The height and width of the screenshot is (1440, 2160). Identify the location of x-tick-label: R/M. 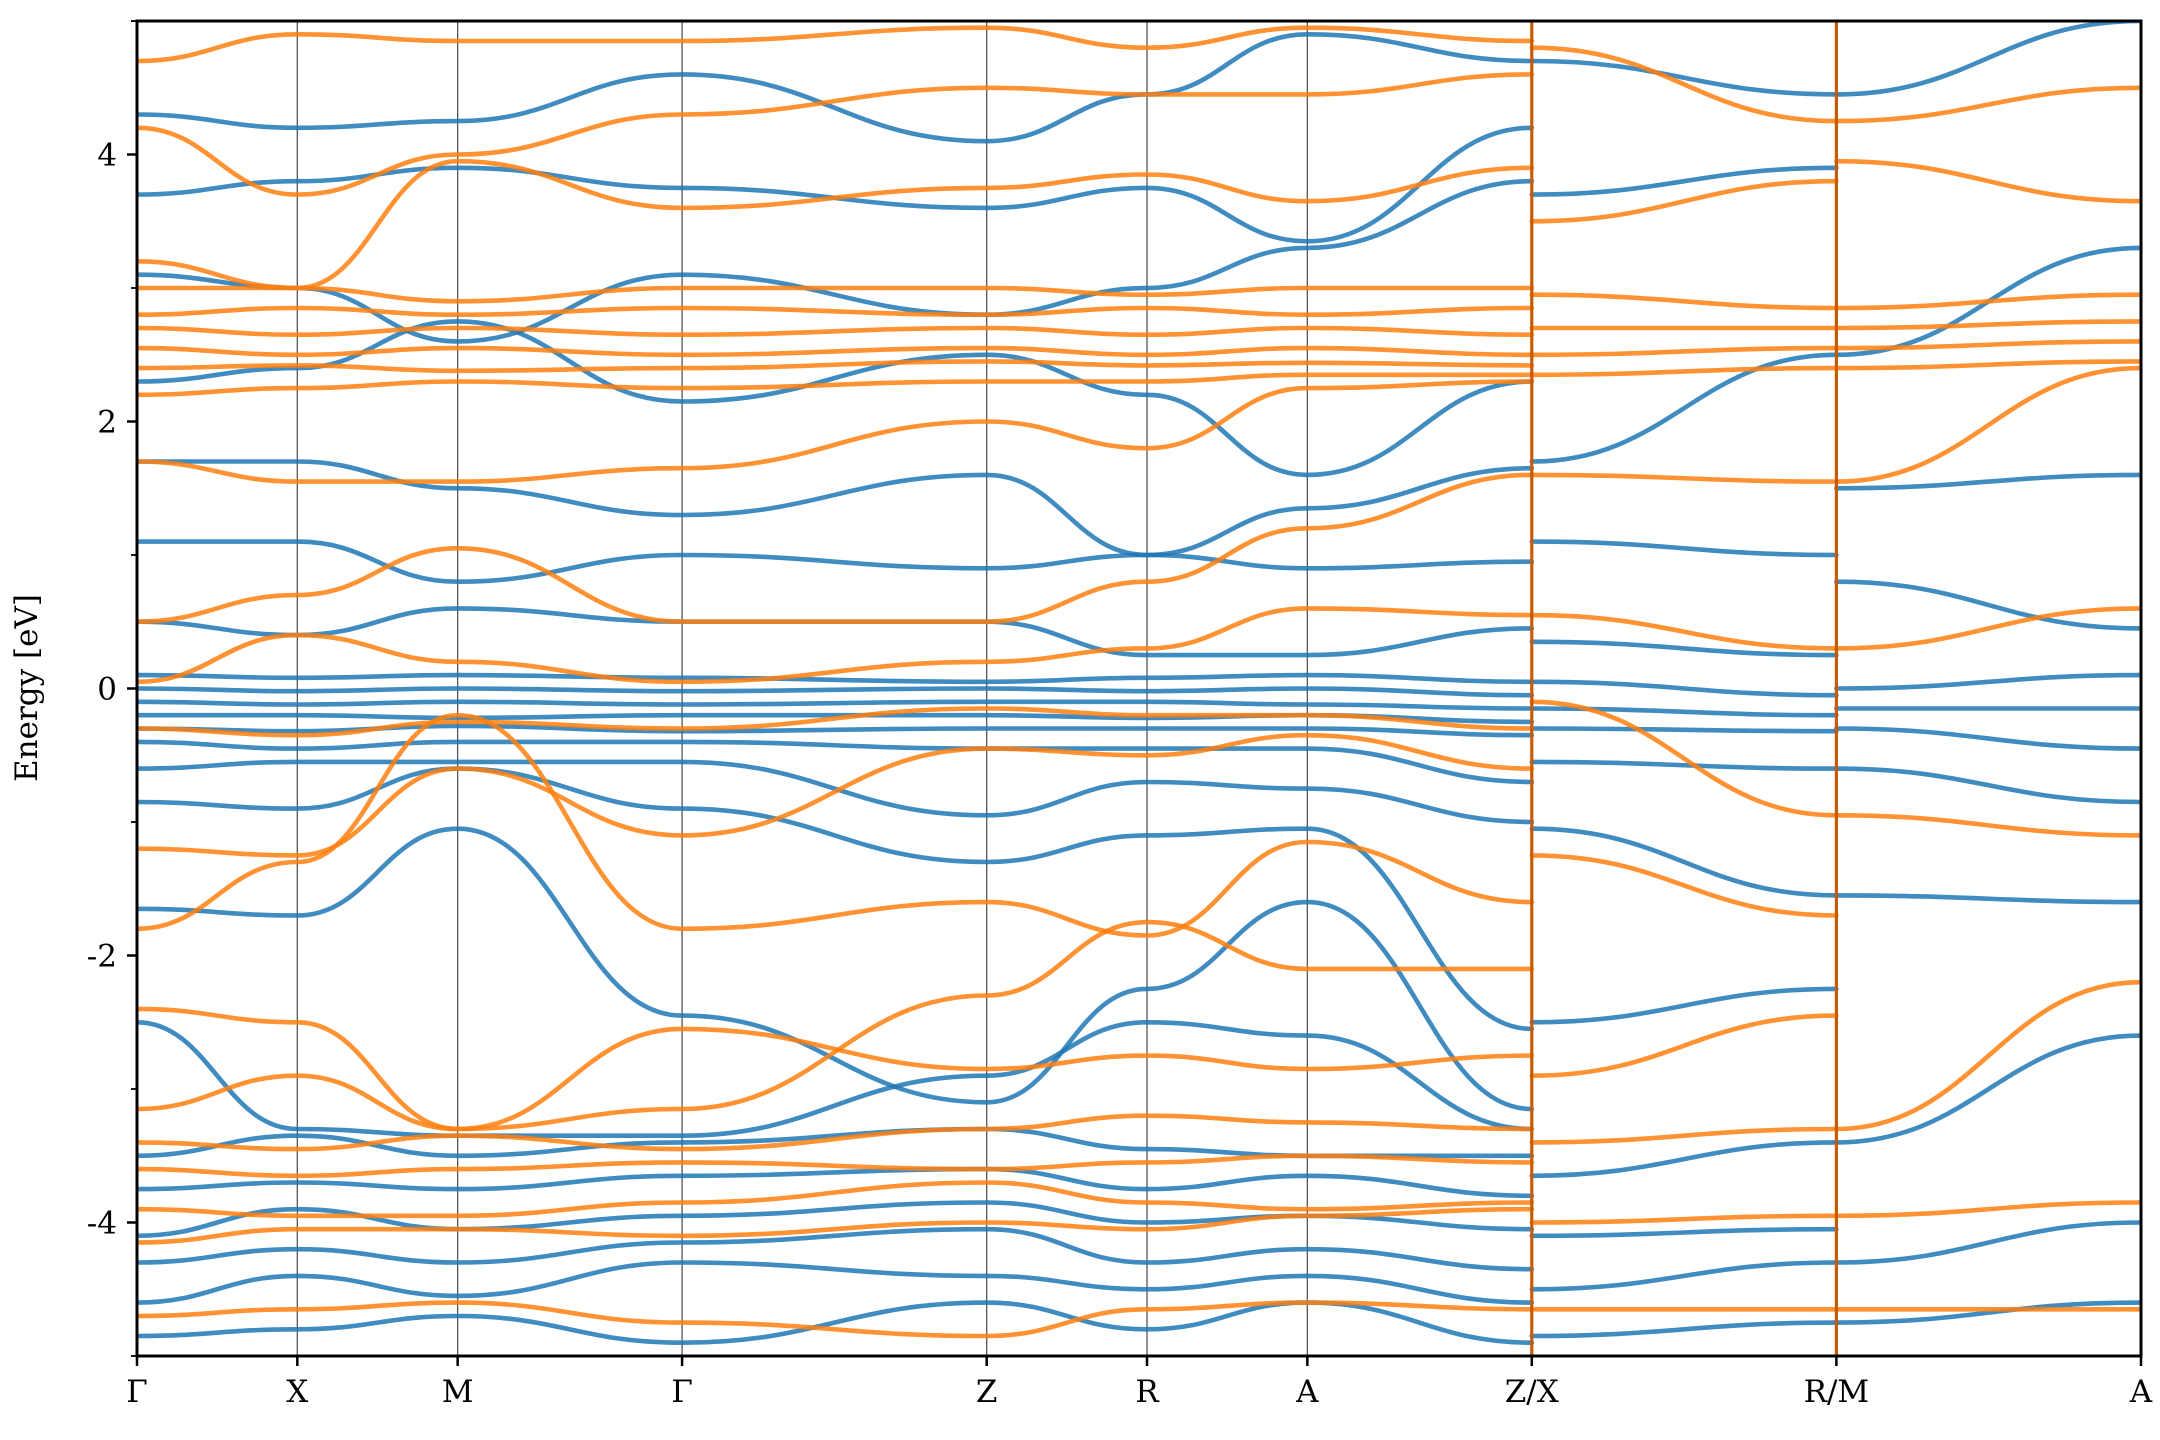
(1837, 1392).